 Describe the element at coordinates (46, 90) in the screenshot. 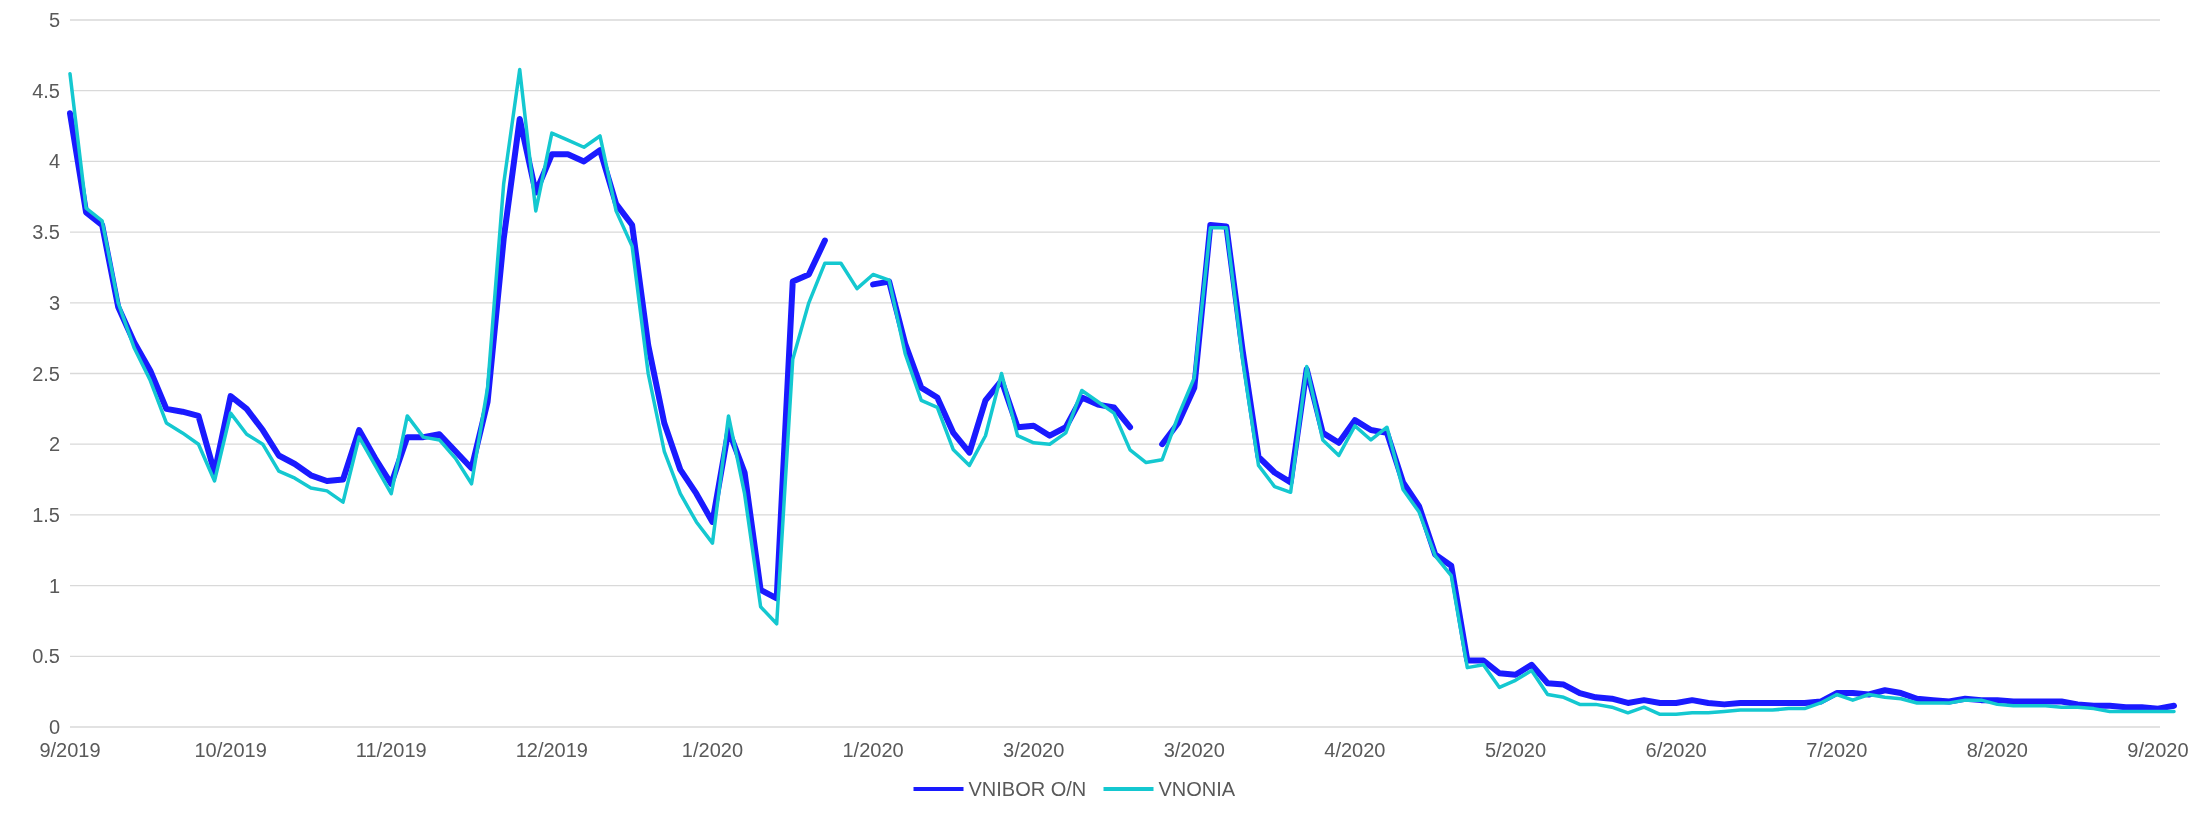

I see `y-tick-label: 4.5` at that location.